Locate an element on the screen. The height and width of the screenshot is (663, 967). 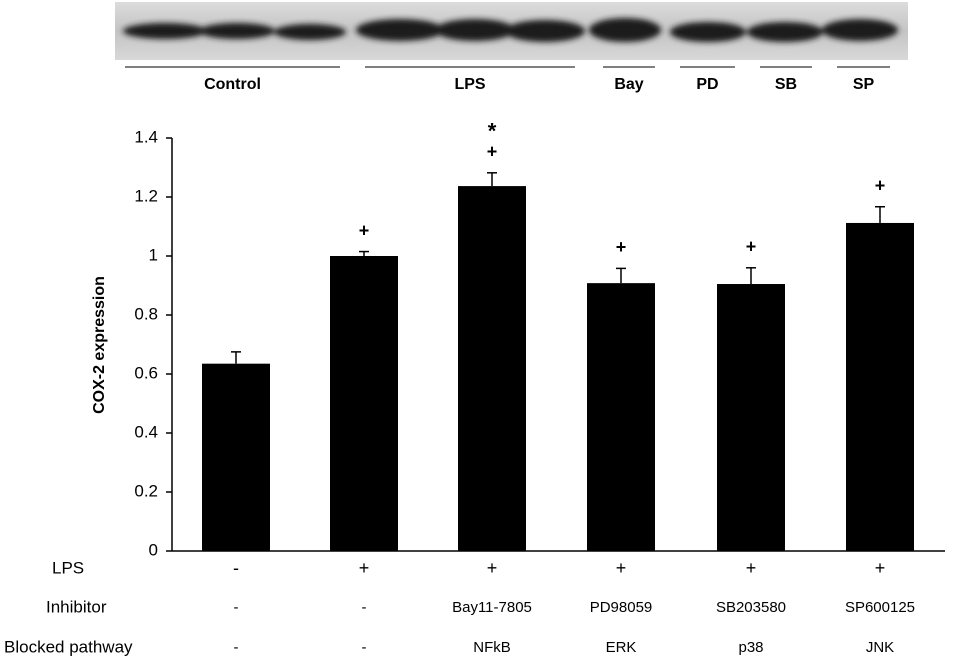
y-tick-label: 1.2 is located at coordinates (146, 195).